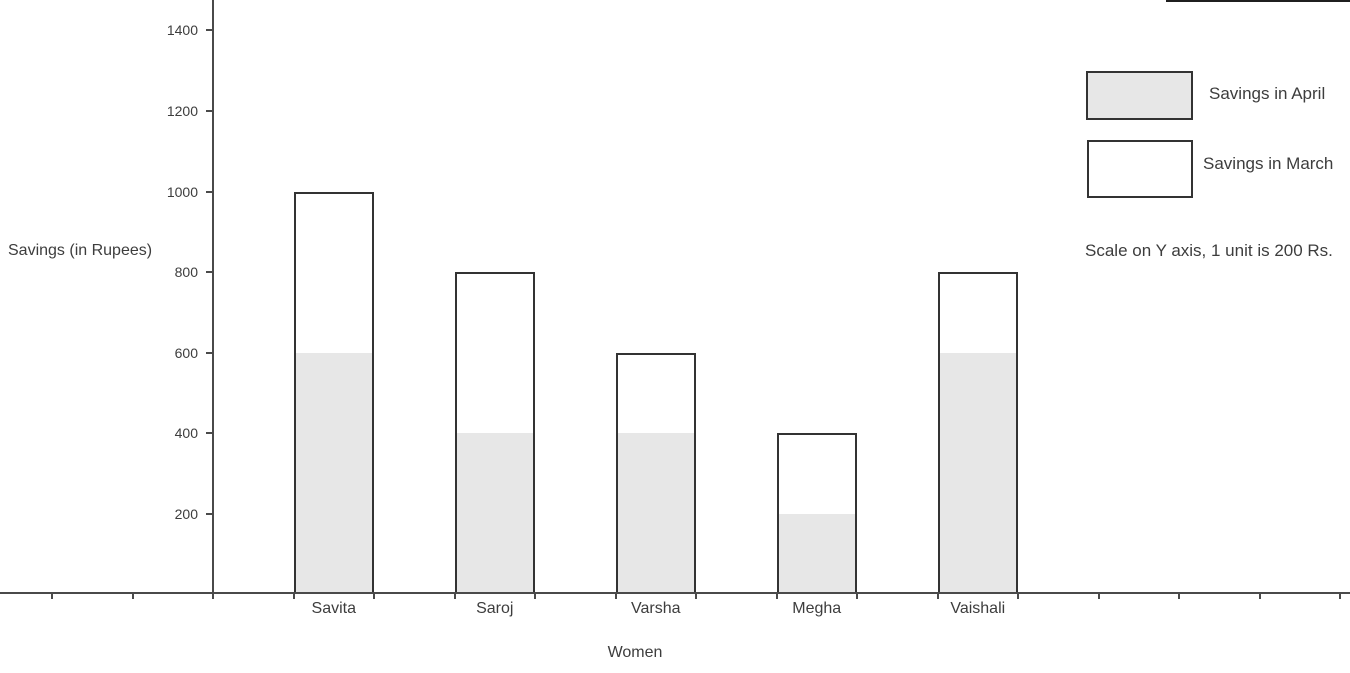  What do you see at coordinates (817, 608) in the screenshot?
I see `category-label: Megha` at bounding box center [817, 608].